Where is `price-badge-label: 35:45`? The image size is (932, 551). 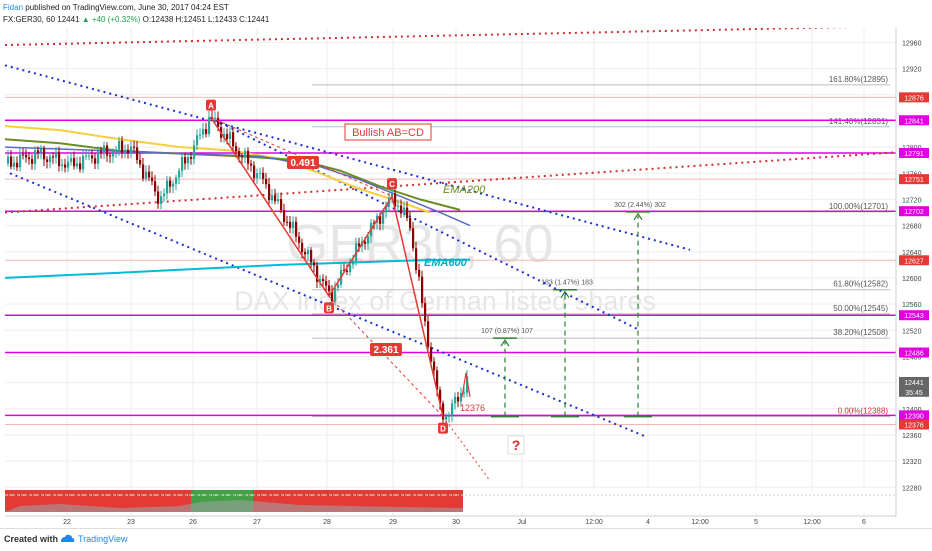
price-badge-label: 35:45 is located at coordinates (914, 393).